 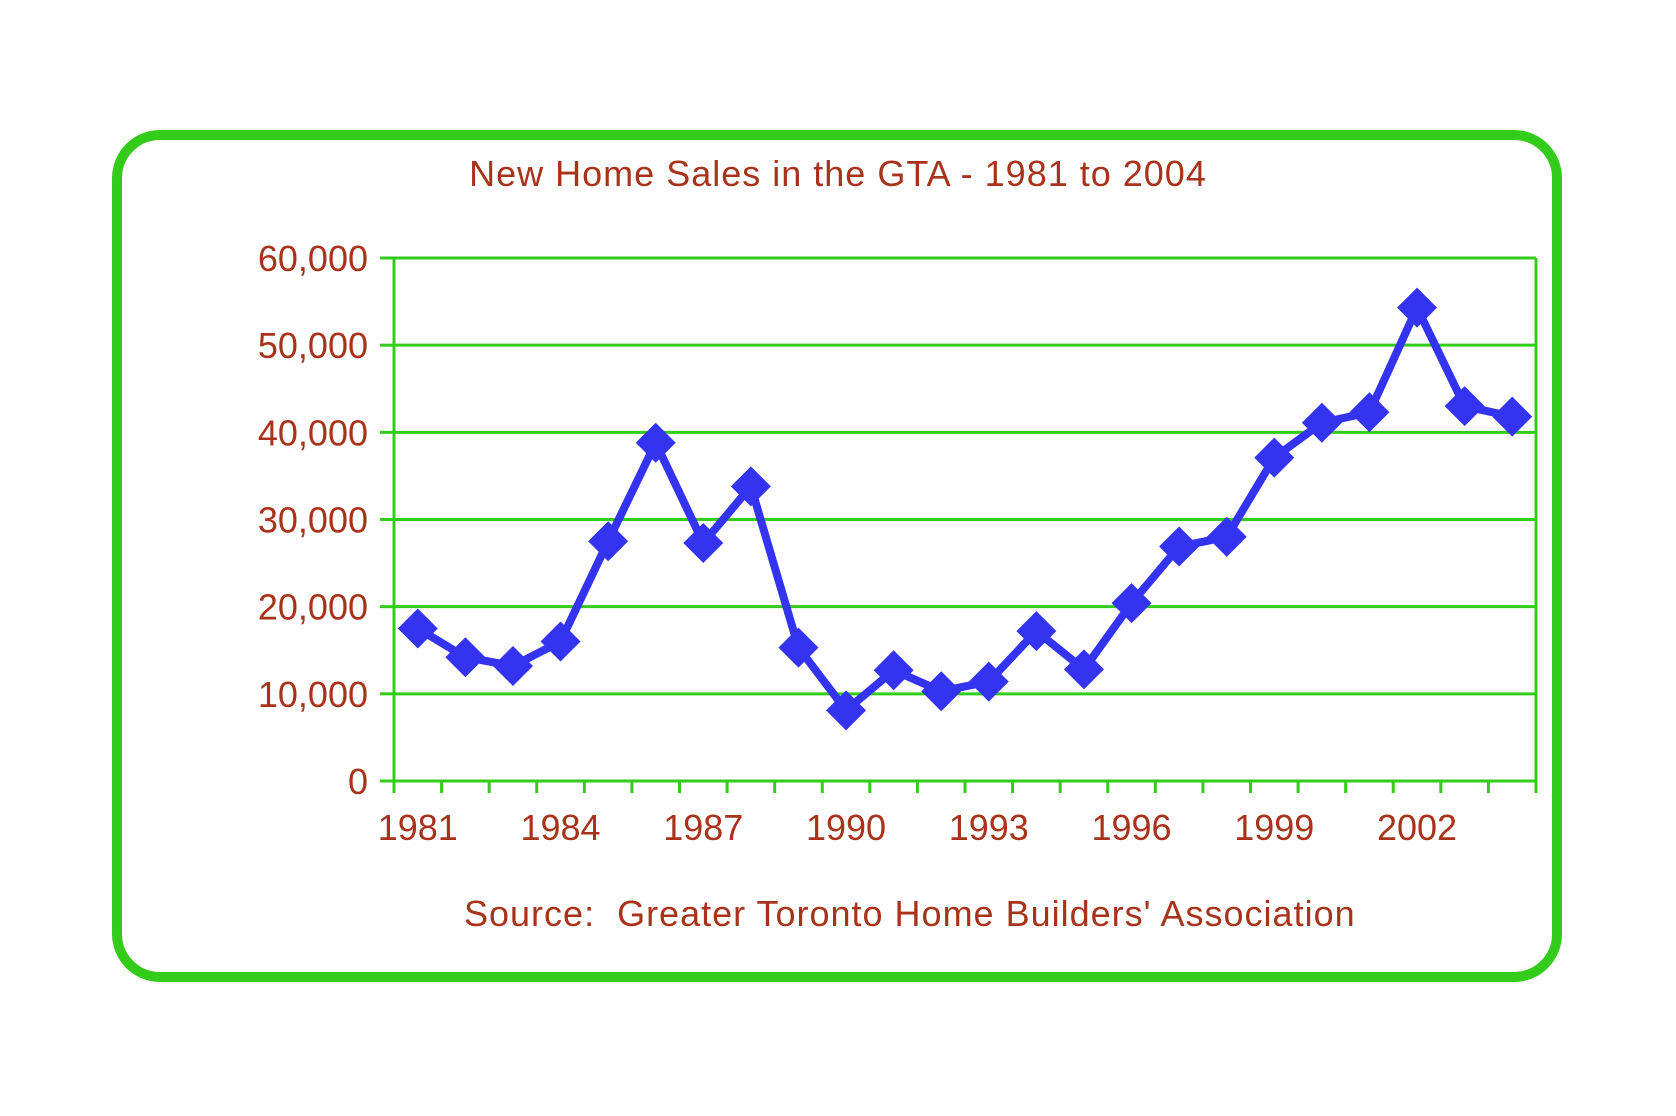 What do you see at coordinates (989, 827) in the screenshot?
I see `x-tick-label: 1993` at bounding box center [989, 827].